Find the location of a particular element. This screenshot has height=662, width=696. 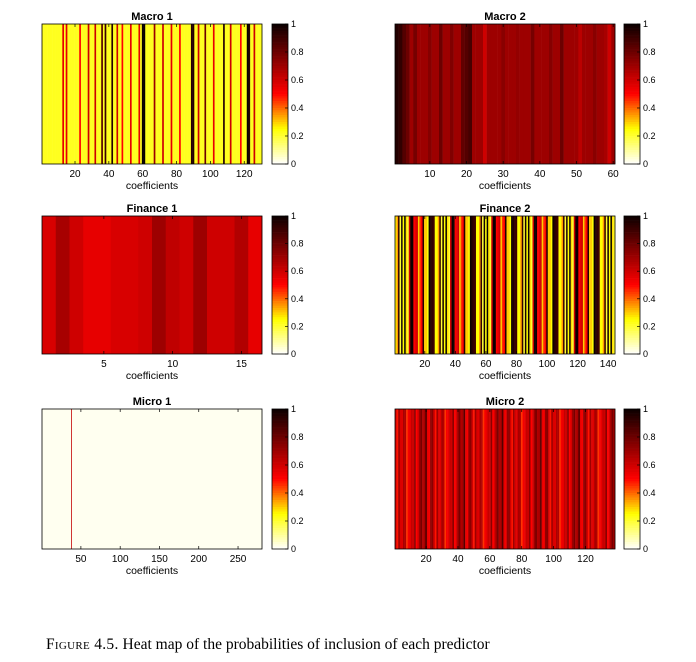

colorbar-tick-label: 1 is located at coordinates (293, 216).